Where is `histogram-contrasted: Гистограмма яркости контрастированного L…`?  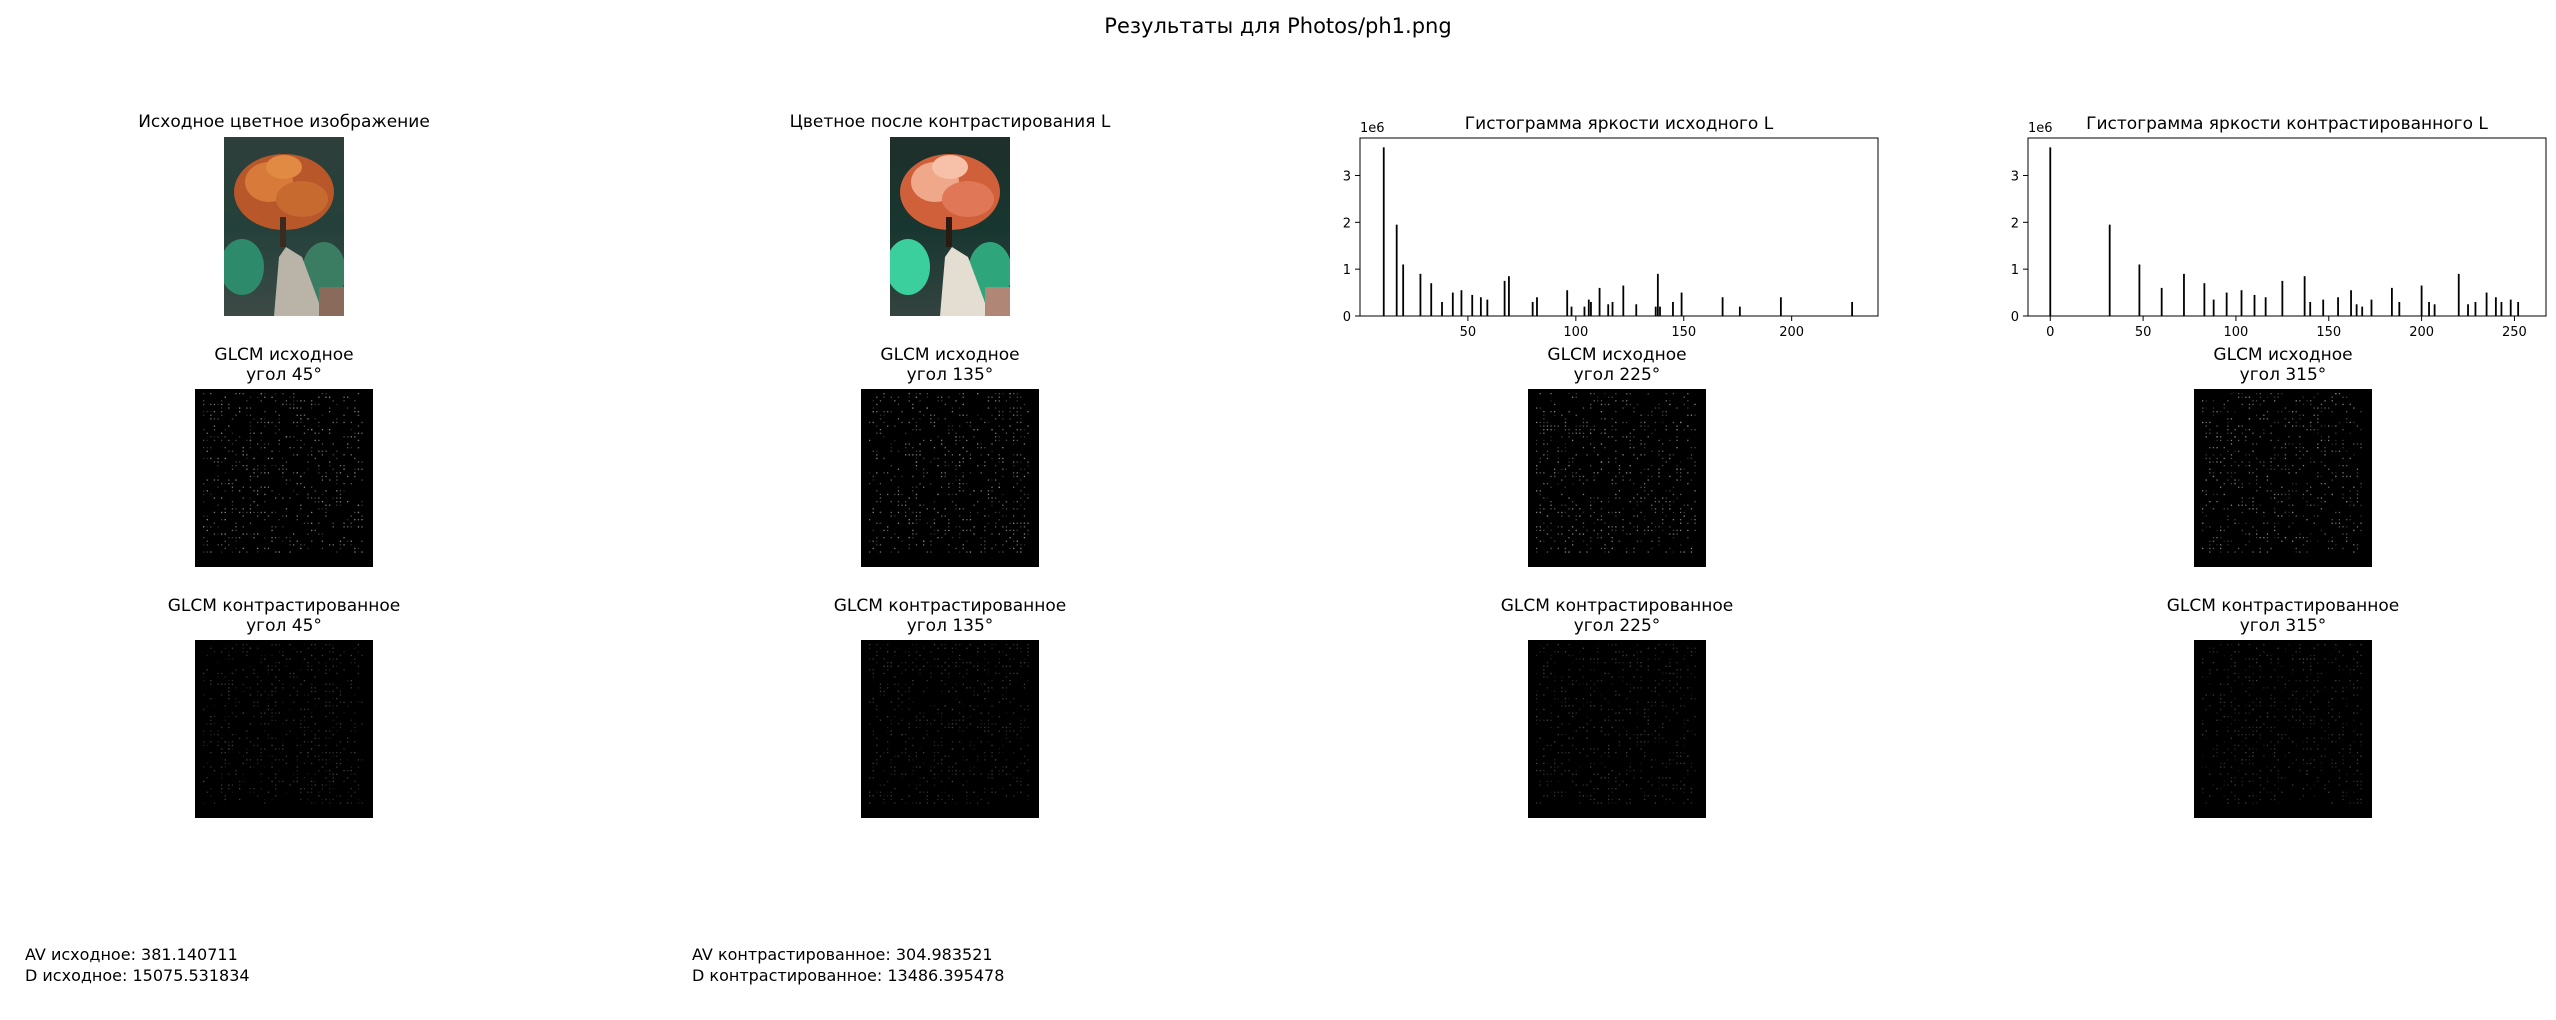 histogram-contrasted: Гистограмма яркости контрастированного L… is located at coordinates (2279, 227).